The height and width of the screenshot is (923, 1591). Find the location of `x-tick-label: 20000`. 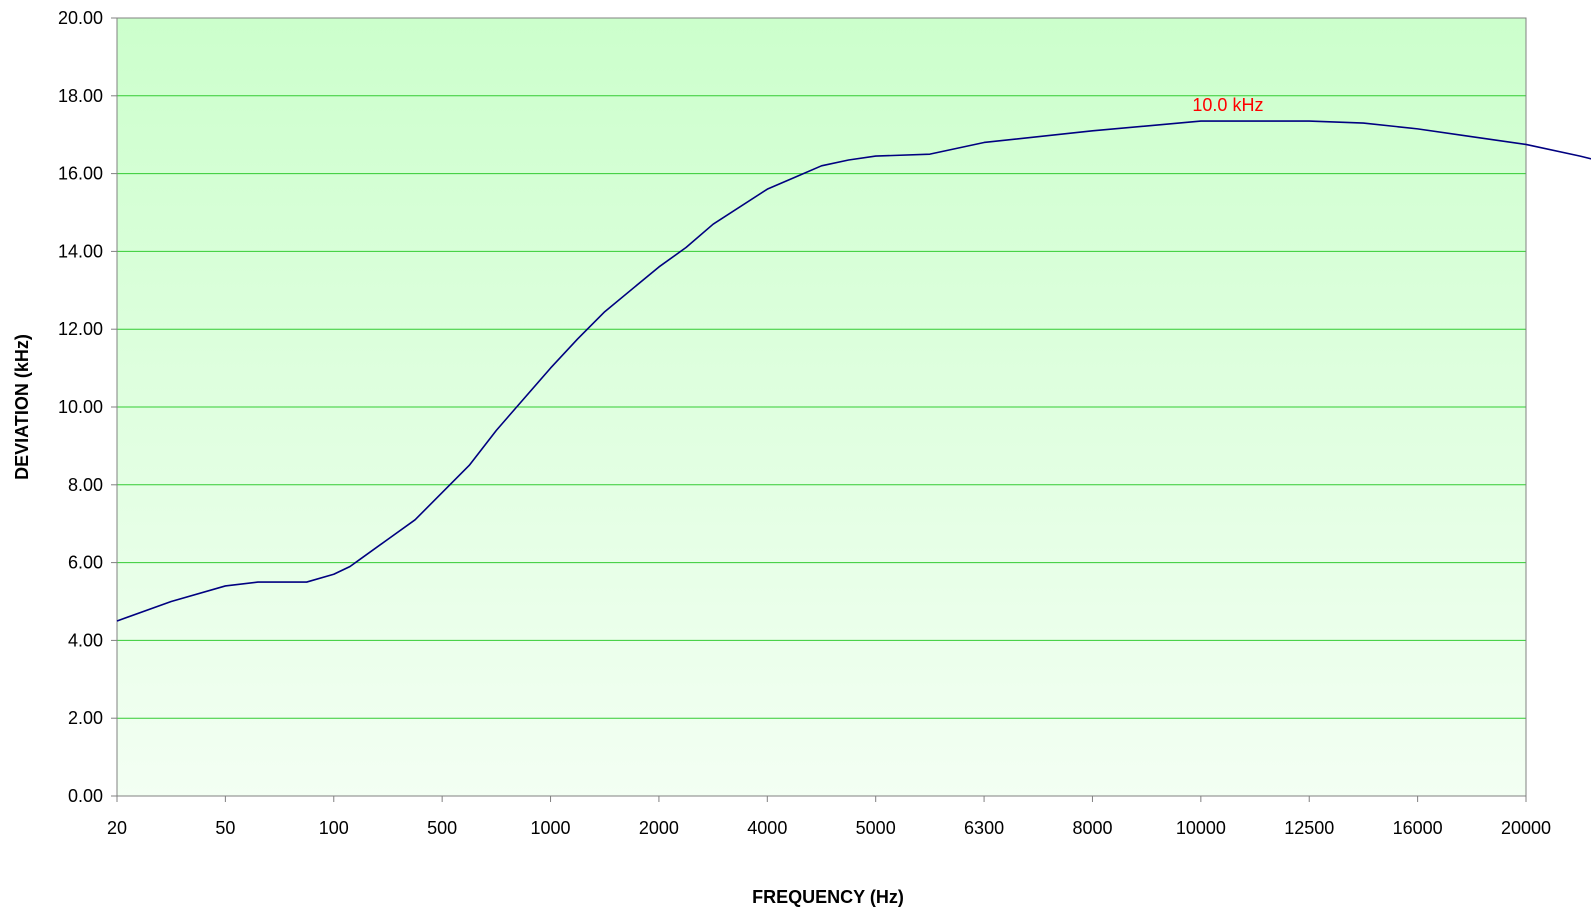

x-tick-label: 20000 is located at coordinates (1526, 828).